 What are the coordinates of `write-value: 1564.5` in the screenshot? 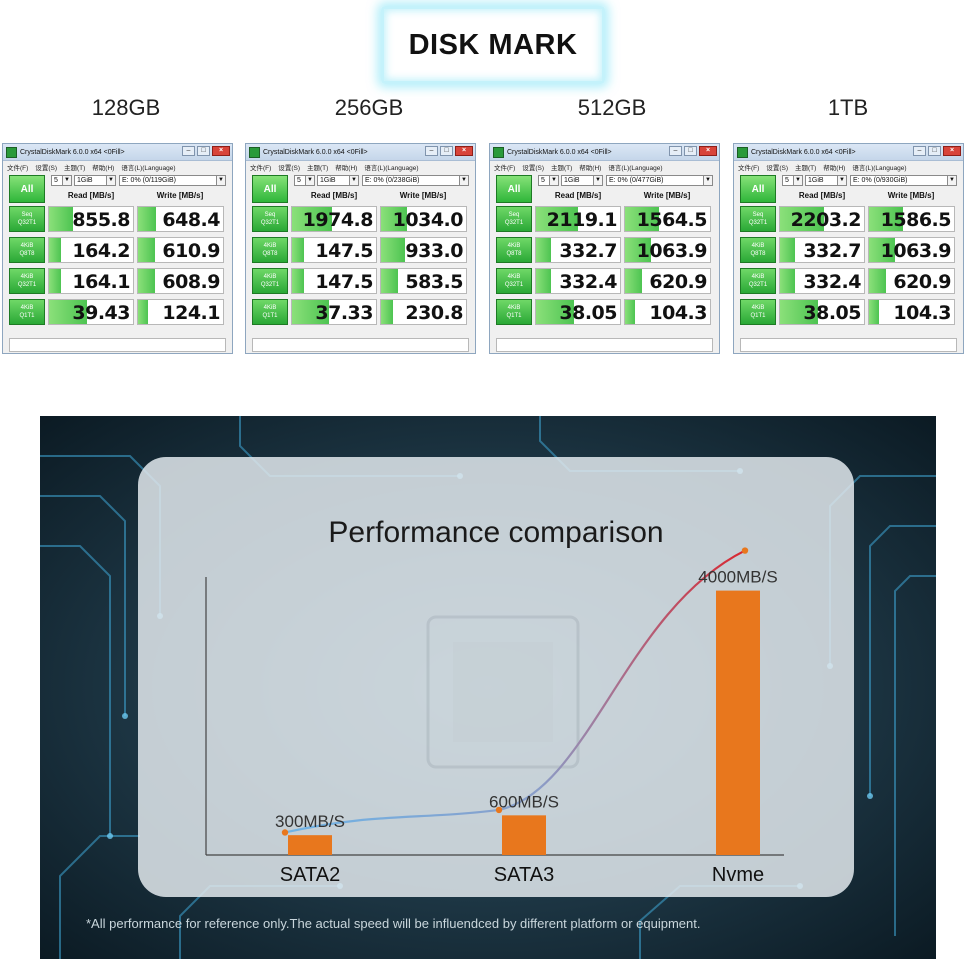 It's located at (672, 220).